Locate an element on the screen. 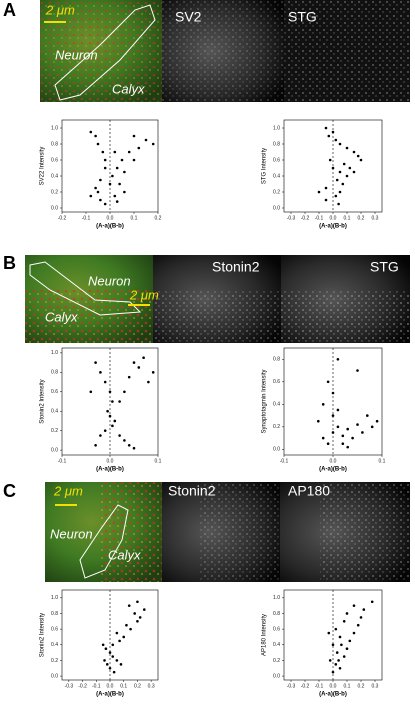 This screenshot has width=415, height=705. neuron-label: Neuron is located at coordinates (109, 280).